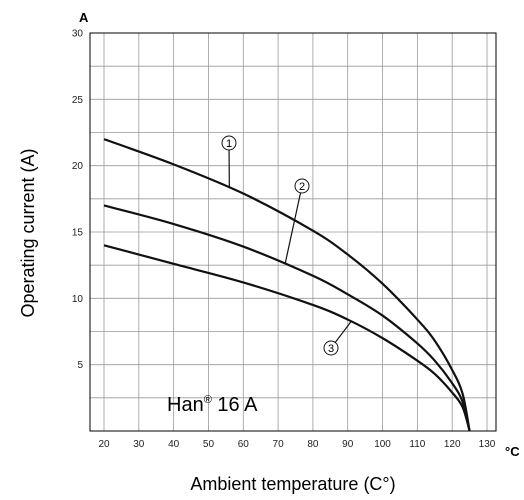 The image size is (524, 500). I want to click on x-unit-label: °C, so click(512, 451).